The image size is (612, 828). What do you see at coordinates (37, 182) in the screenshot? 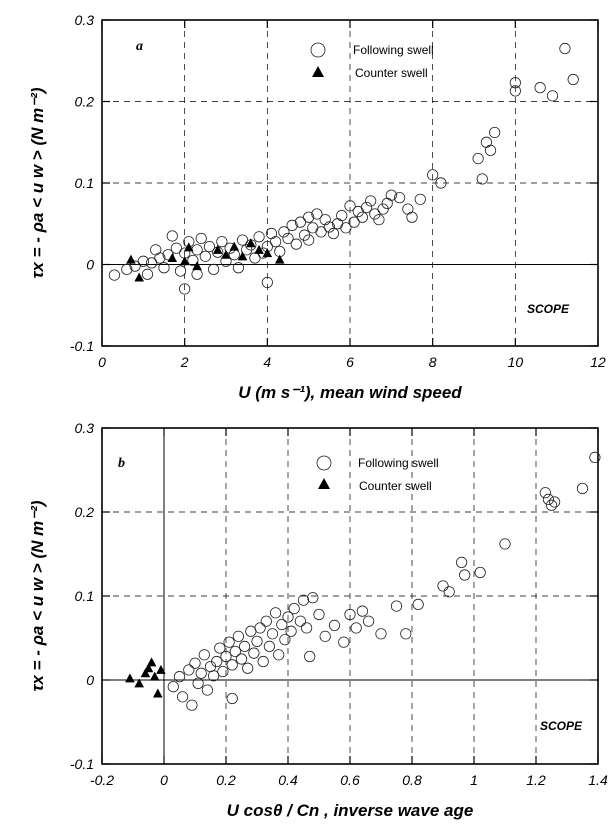
I see `y-axis-label: τx = - ρa < u w > (N m⁻²)` at bounding box center [37, 182].